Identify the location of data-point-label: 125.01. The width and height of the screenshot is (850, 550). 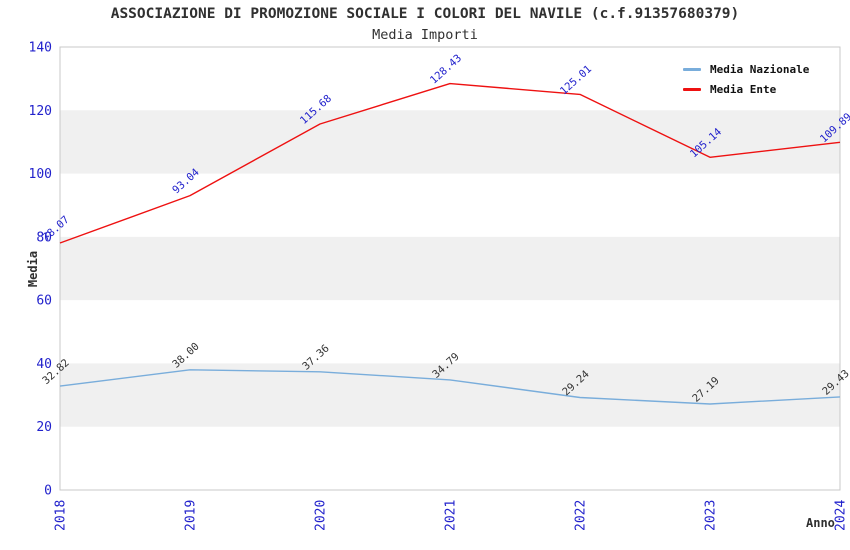
(576, 80).